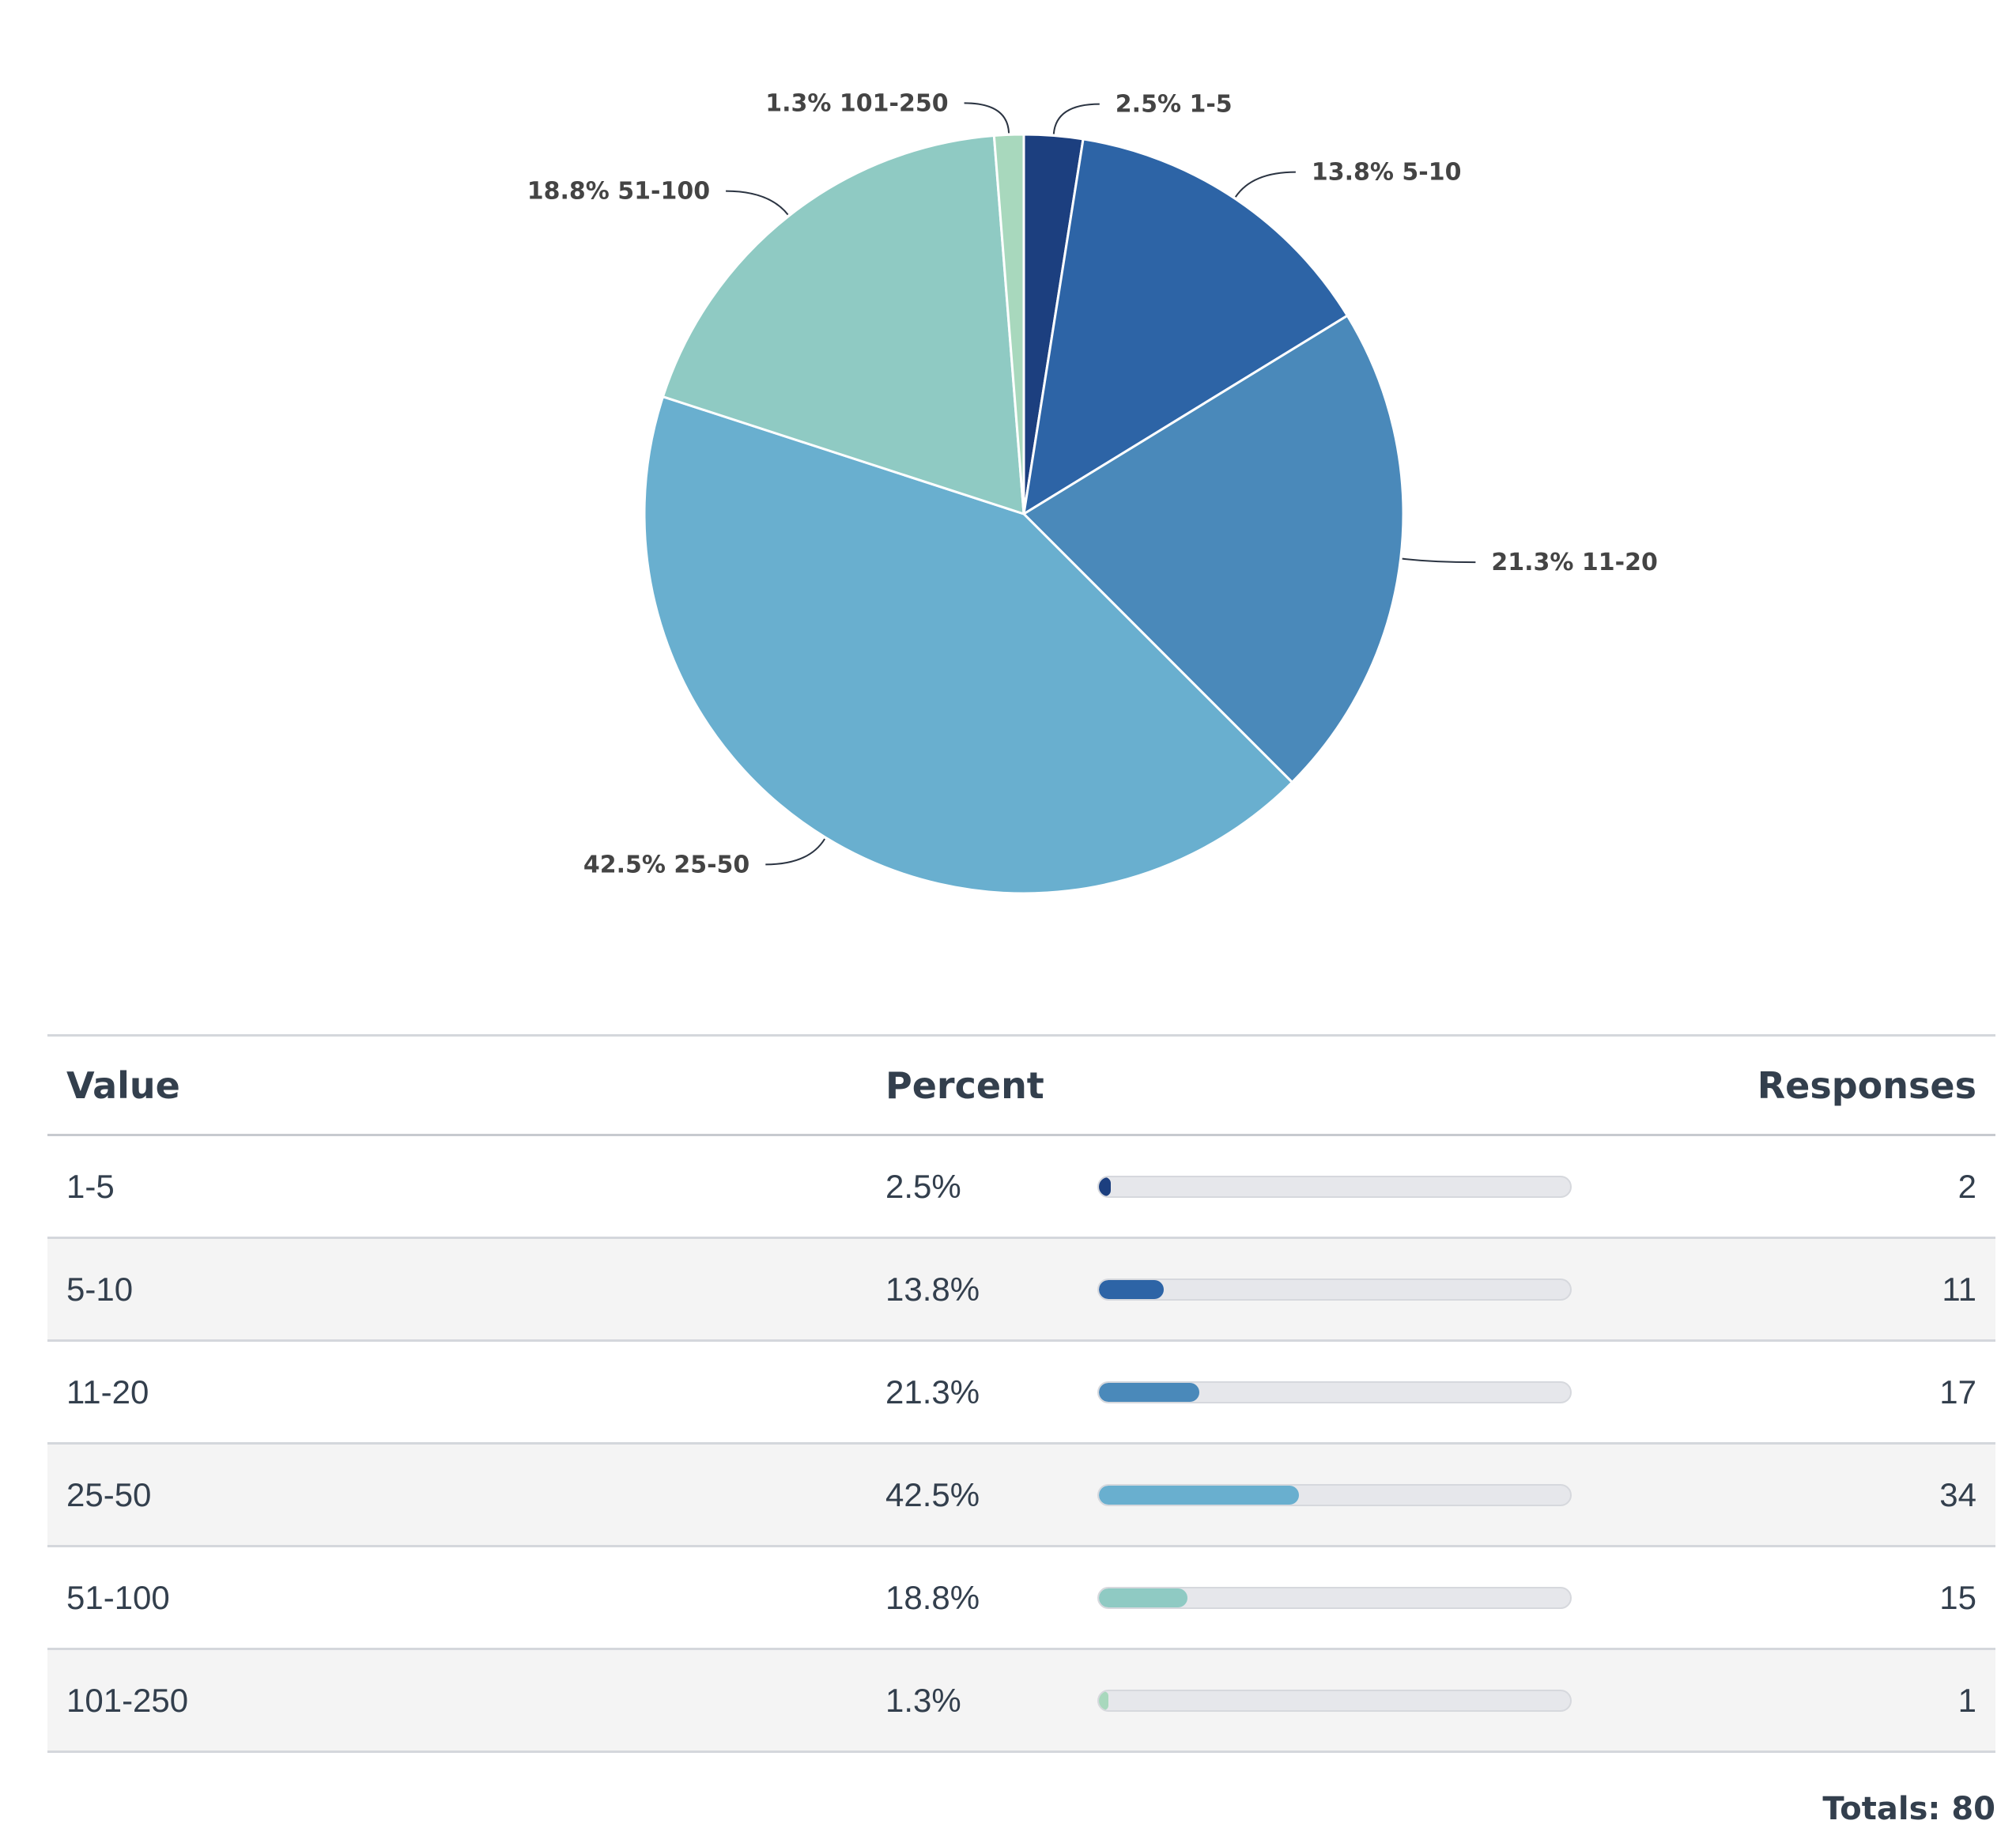 This screenshot has width=2016, height=1828. Describe the element at coordinates (107, 1392) in the screenshot. I see `row-value: 11-20` at that location.